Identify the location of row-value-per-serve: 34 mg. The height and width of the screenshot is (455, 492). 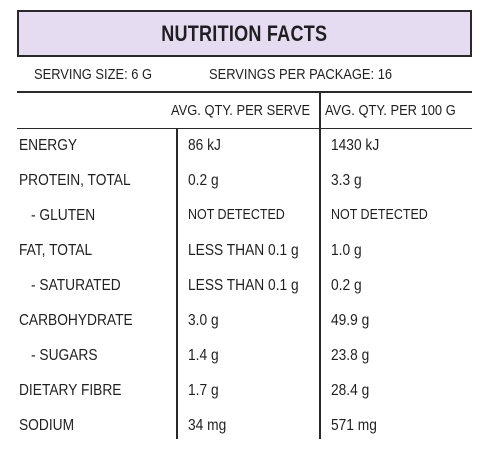
(207, 425).